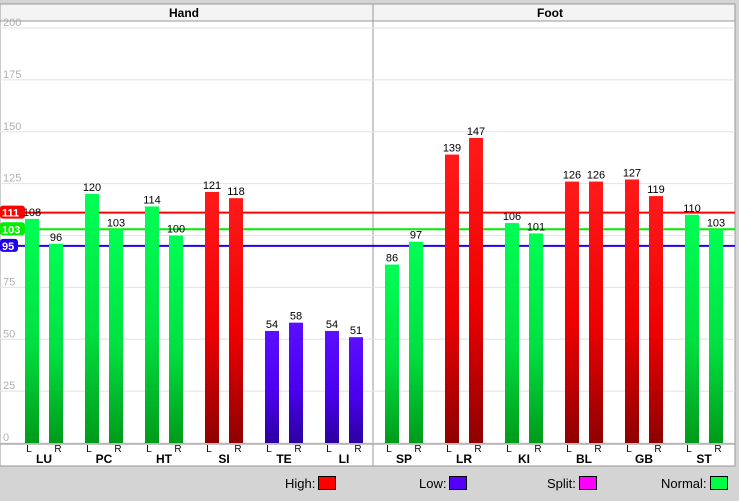  Describe the element at coordinates (329, 449) in the screenshot. I see `side-label-LI-L: L` at that location.